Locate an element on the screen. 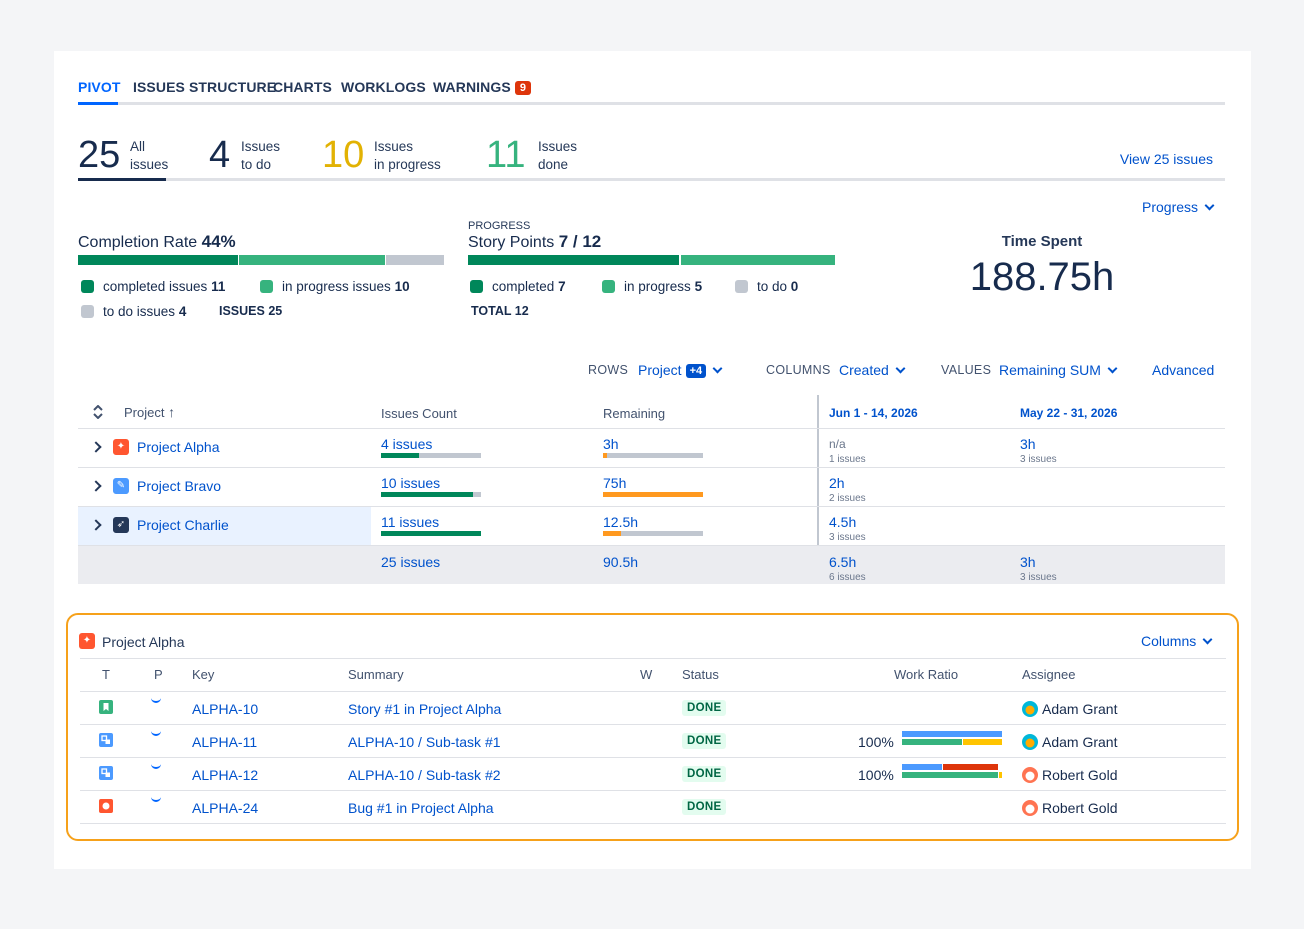 Image resolution: width=1304 pixels, height=929 pixels. tab-issues-structure: ISSUES STRUCTURE is located at coordinates (205, 87).